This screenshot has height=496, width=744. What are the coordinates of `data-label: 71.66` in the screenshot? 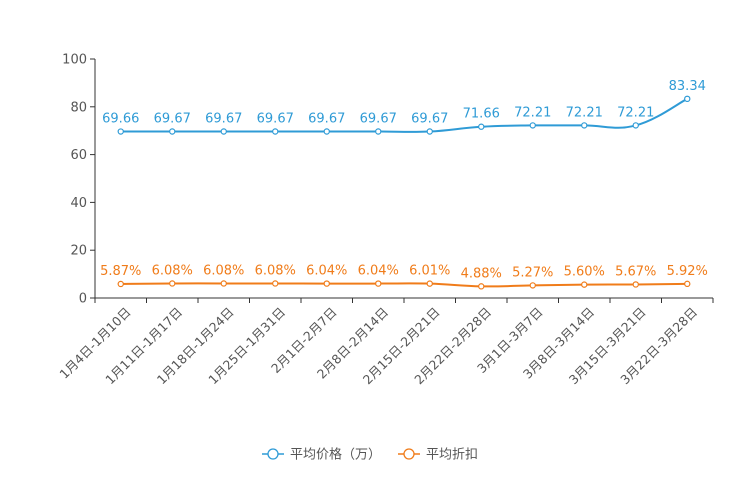 It's located at (481, 114).